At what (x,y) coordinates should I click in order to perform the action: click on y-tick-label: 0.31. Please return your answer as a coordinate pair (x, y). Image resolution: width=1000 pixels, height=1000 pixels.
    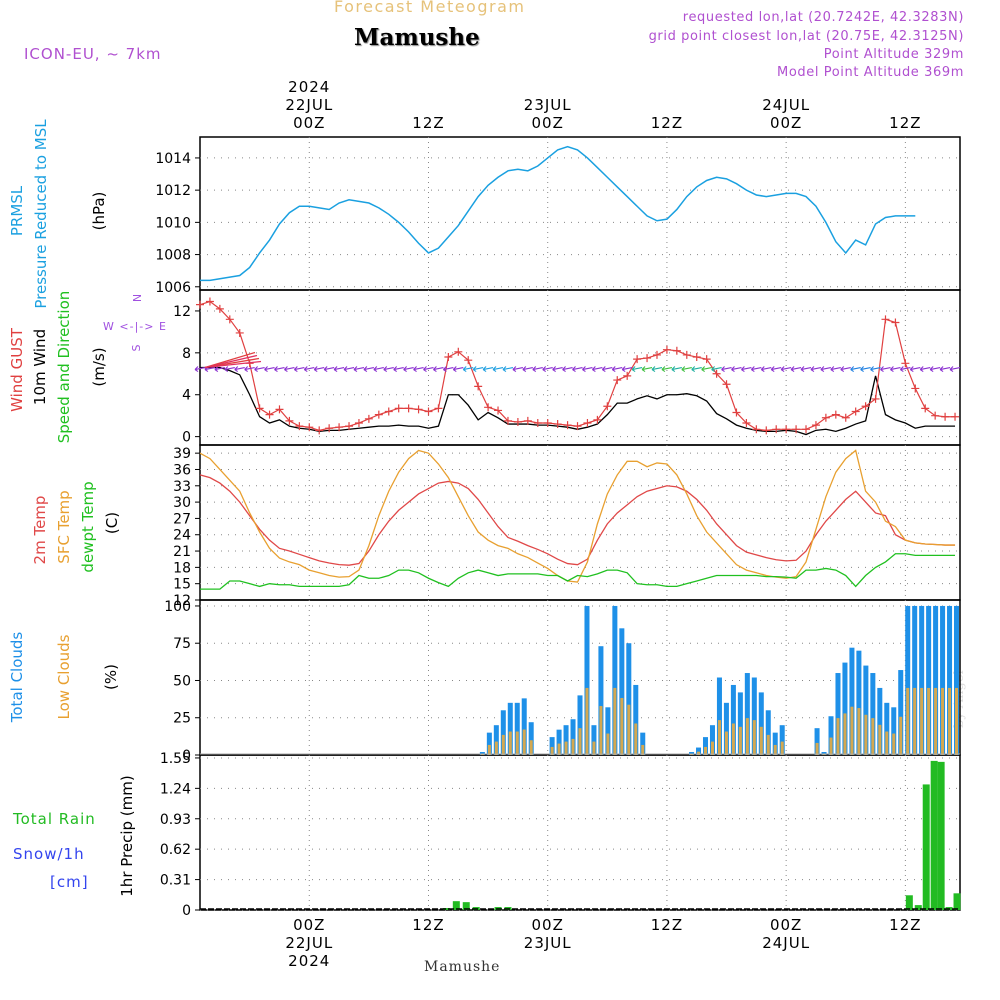
    Looking at the image, I should click on (175, 881).